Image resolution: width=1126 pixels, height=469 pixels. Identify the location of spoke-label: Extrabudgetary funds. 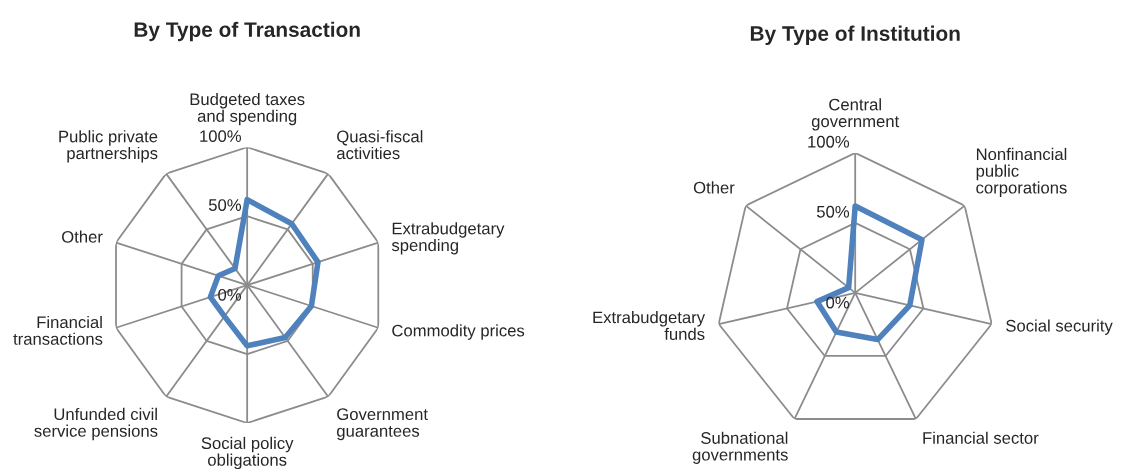
(649, 325).